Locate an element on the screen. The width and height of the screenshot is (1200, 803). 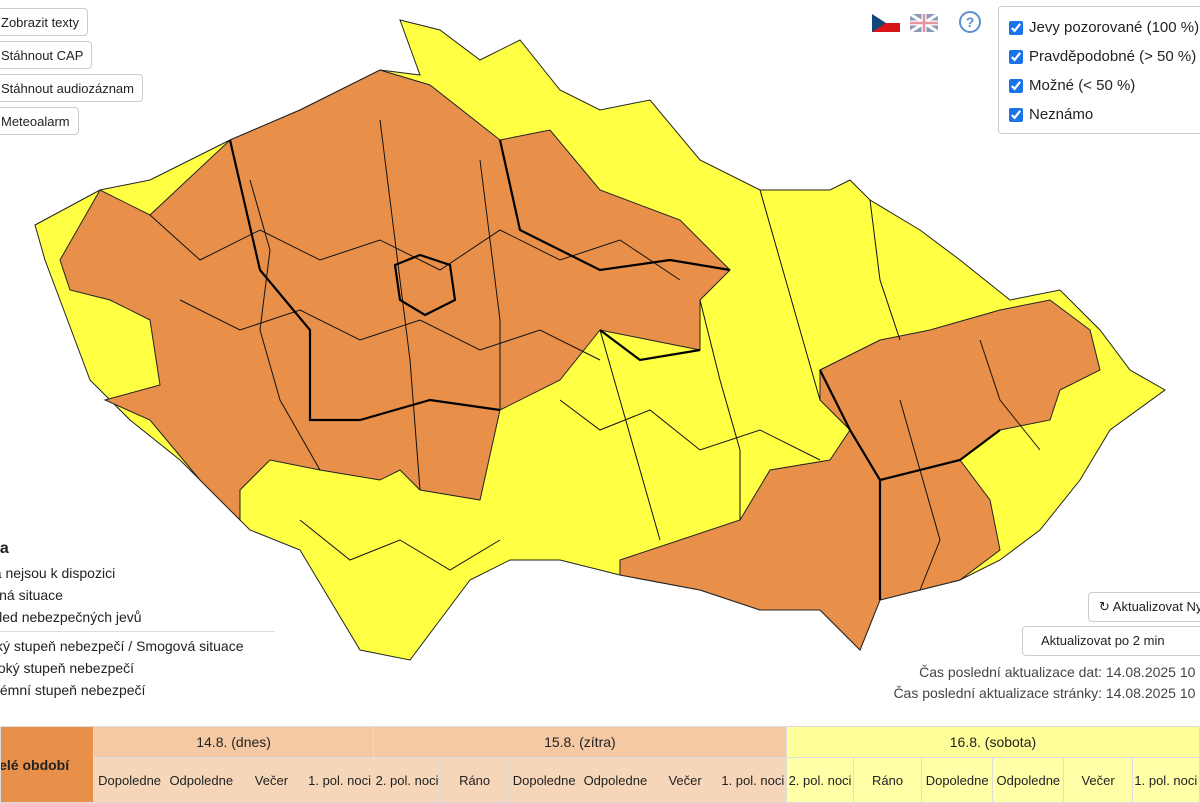
filter-probable: Pravděpodobné (> 50 %) is located at coordinates (1099, 56).